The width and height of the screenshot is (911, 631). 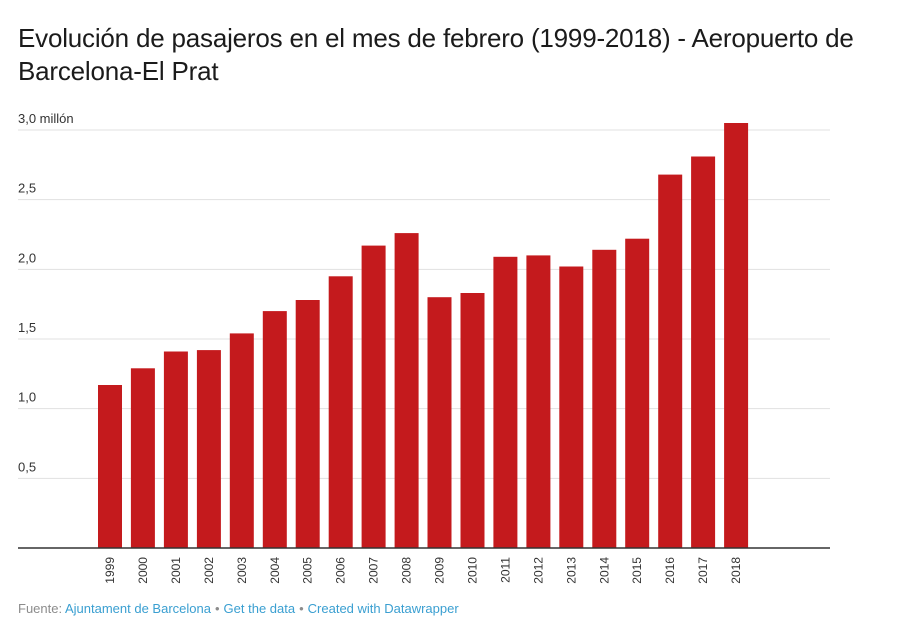 I want to click on footer-source-prefix: Fuente:, so click(x=41, y=608).